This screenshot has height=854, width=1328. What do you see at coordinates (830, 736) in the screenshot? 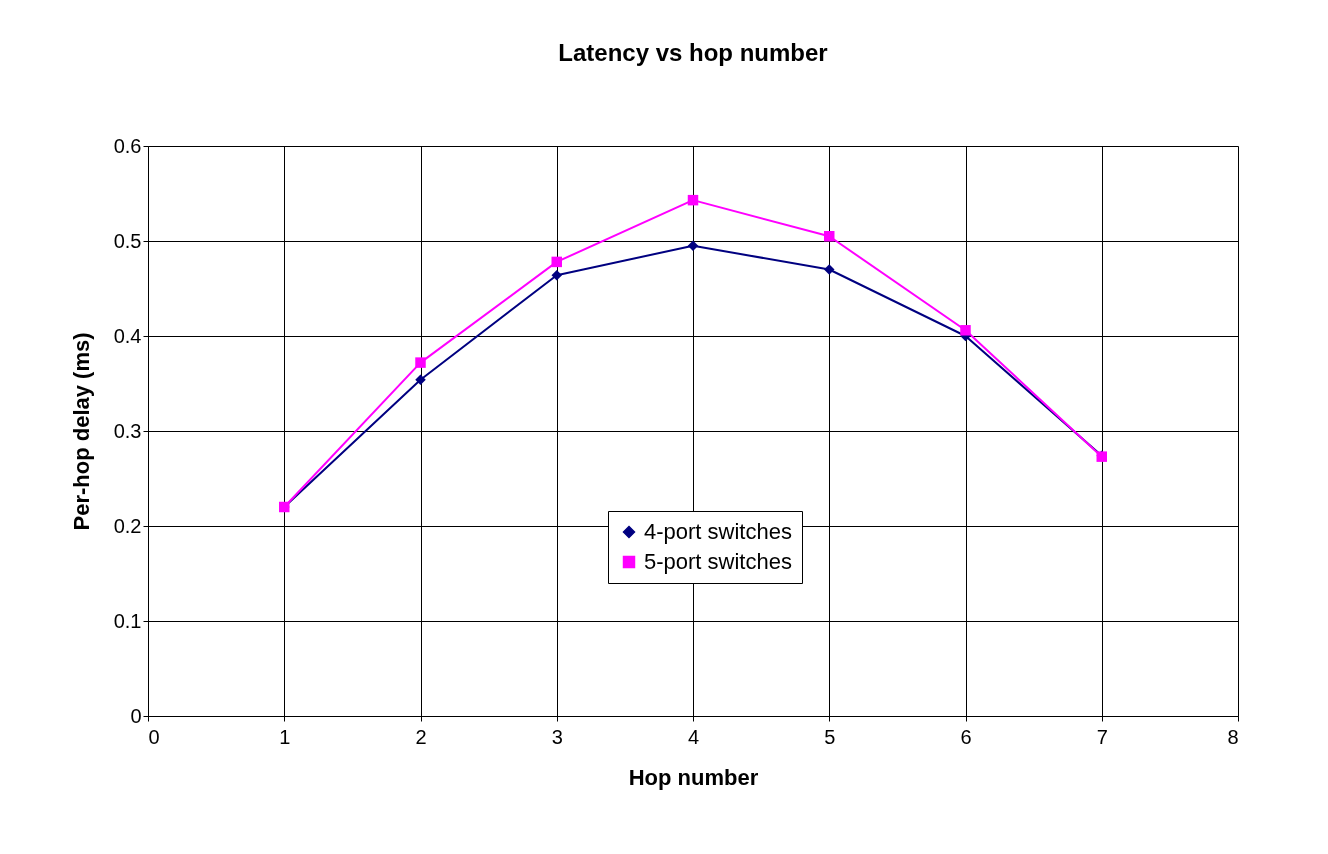
I see `x-tick-label: 5` at bounding box center [830, 736].